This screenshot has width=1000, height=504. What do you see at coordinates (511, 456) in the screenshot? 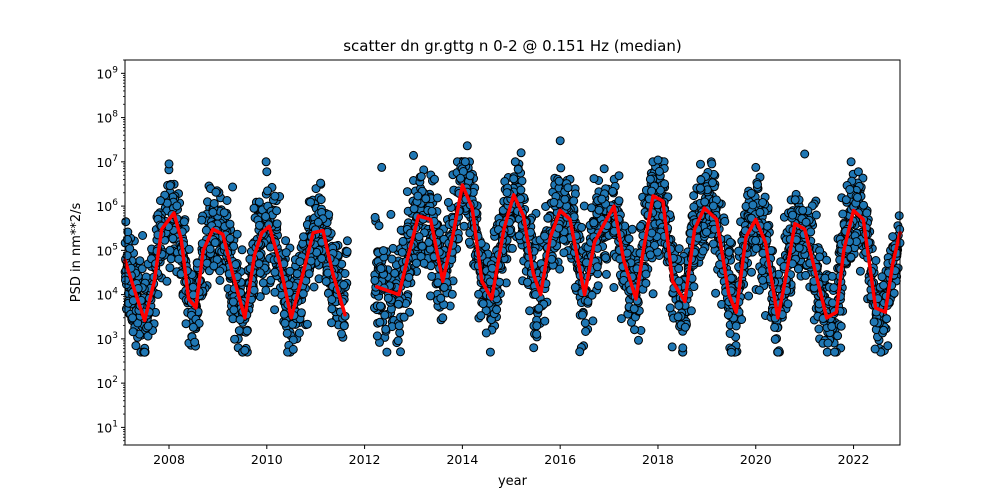
I see `x-axis: 2008 2010 2012 2014 2016 2018 2020 2022` at bounding box center [511, 456].